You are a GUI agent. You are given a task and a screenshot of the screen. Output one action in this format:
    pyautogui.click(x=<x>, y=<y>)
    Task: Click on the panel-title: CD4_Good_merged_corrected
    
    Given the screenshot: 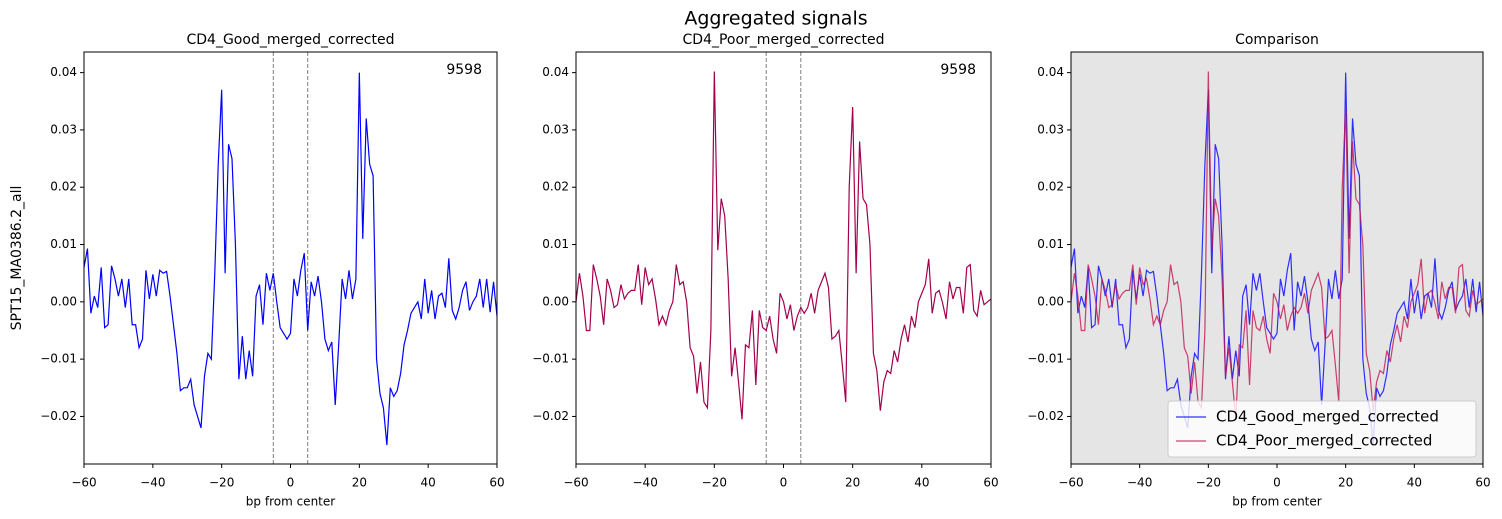 What is the action you would take?
    pyautogui.click(x=291, y=40)
    